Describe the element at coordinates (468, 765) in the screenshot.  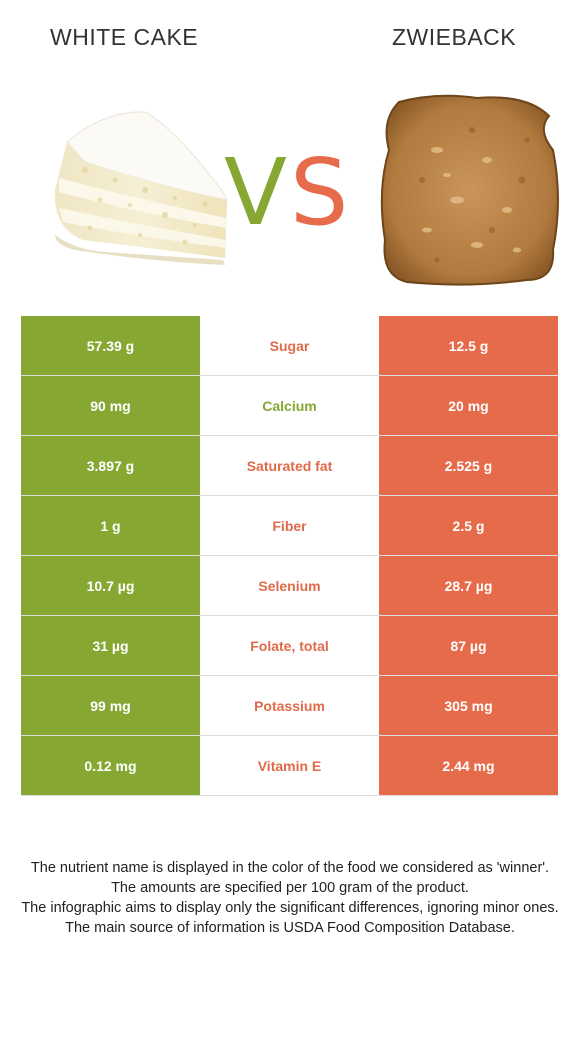
I see `zwieback-value: 2.44 mg` at that location.